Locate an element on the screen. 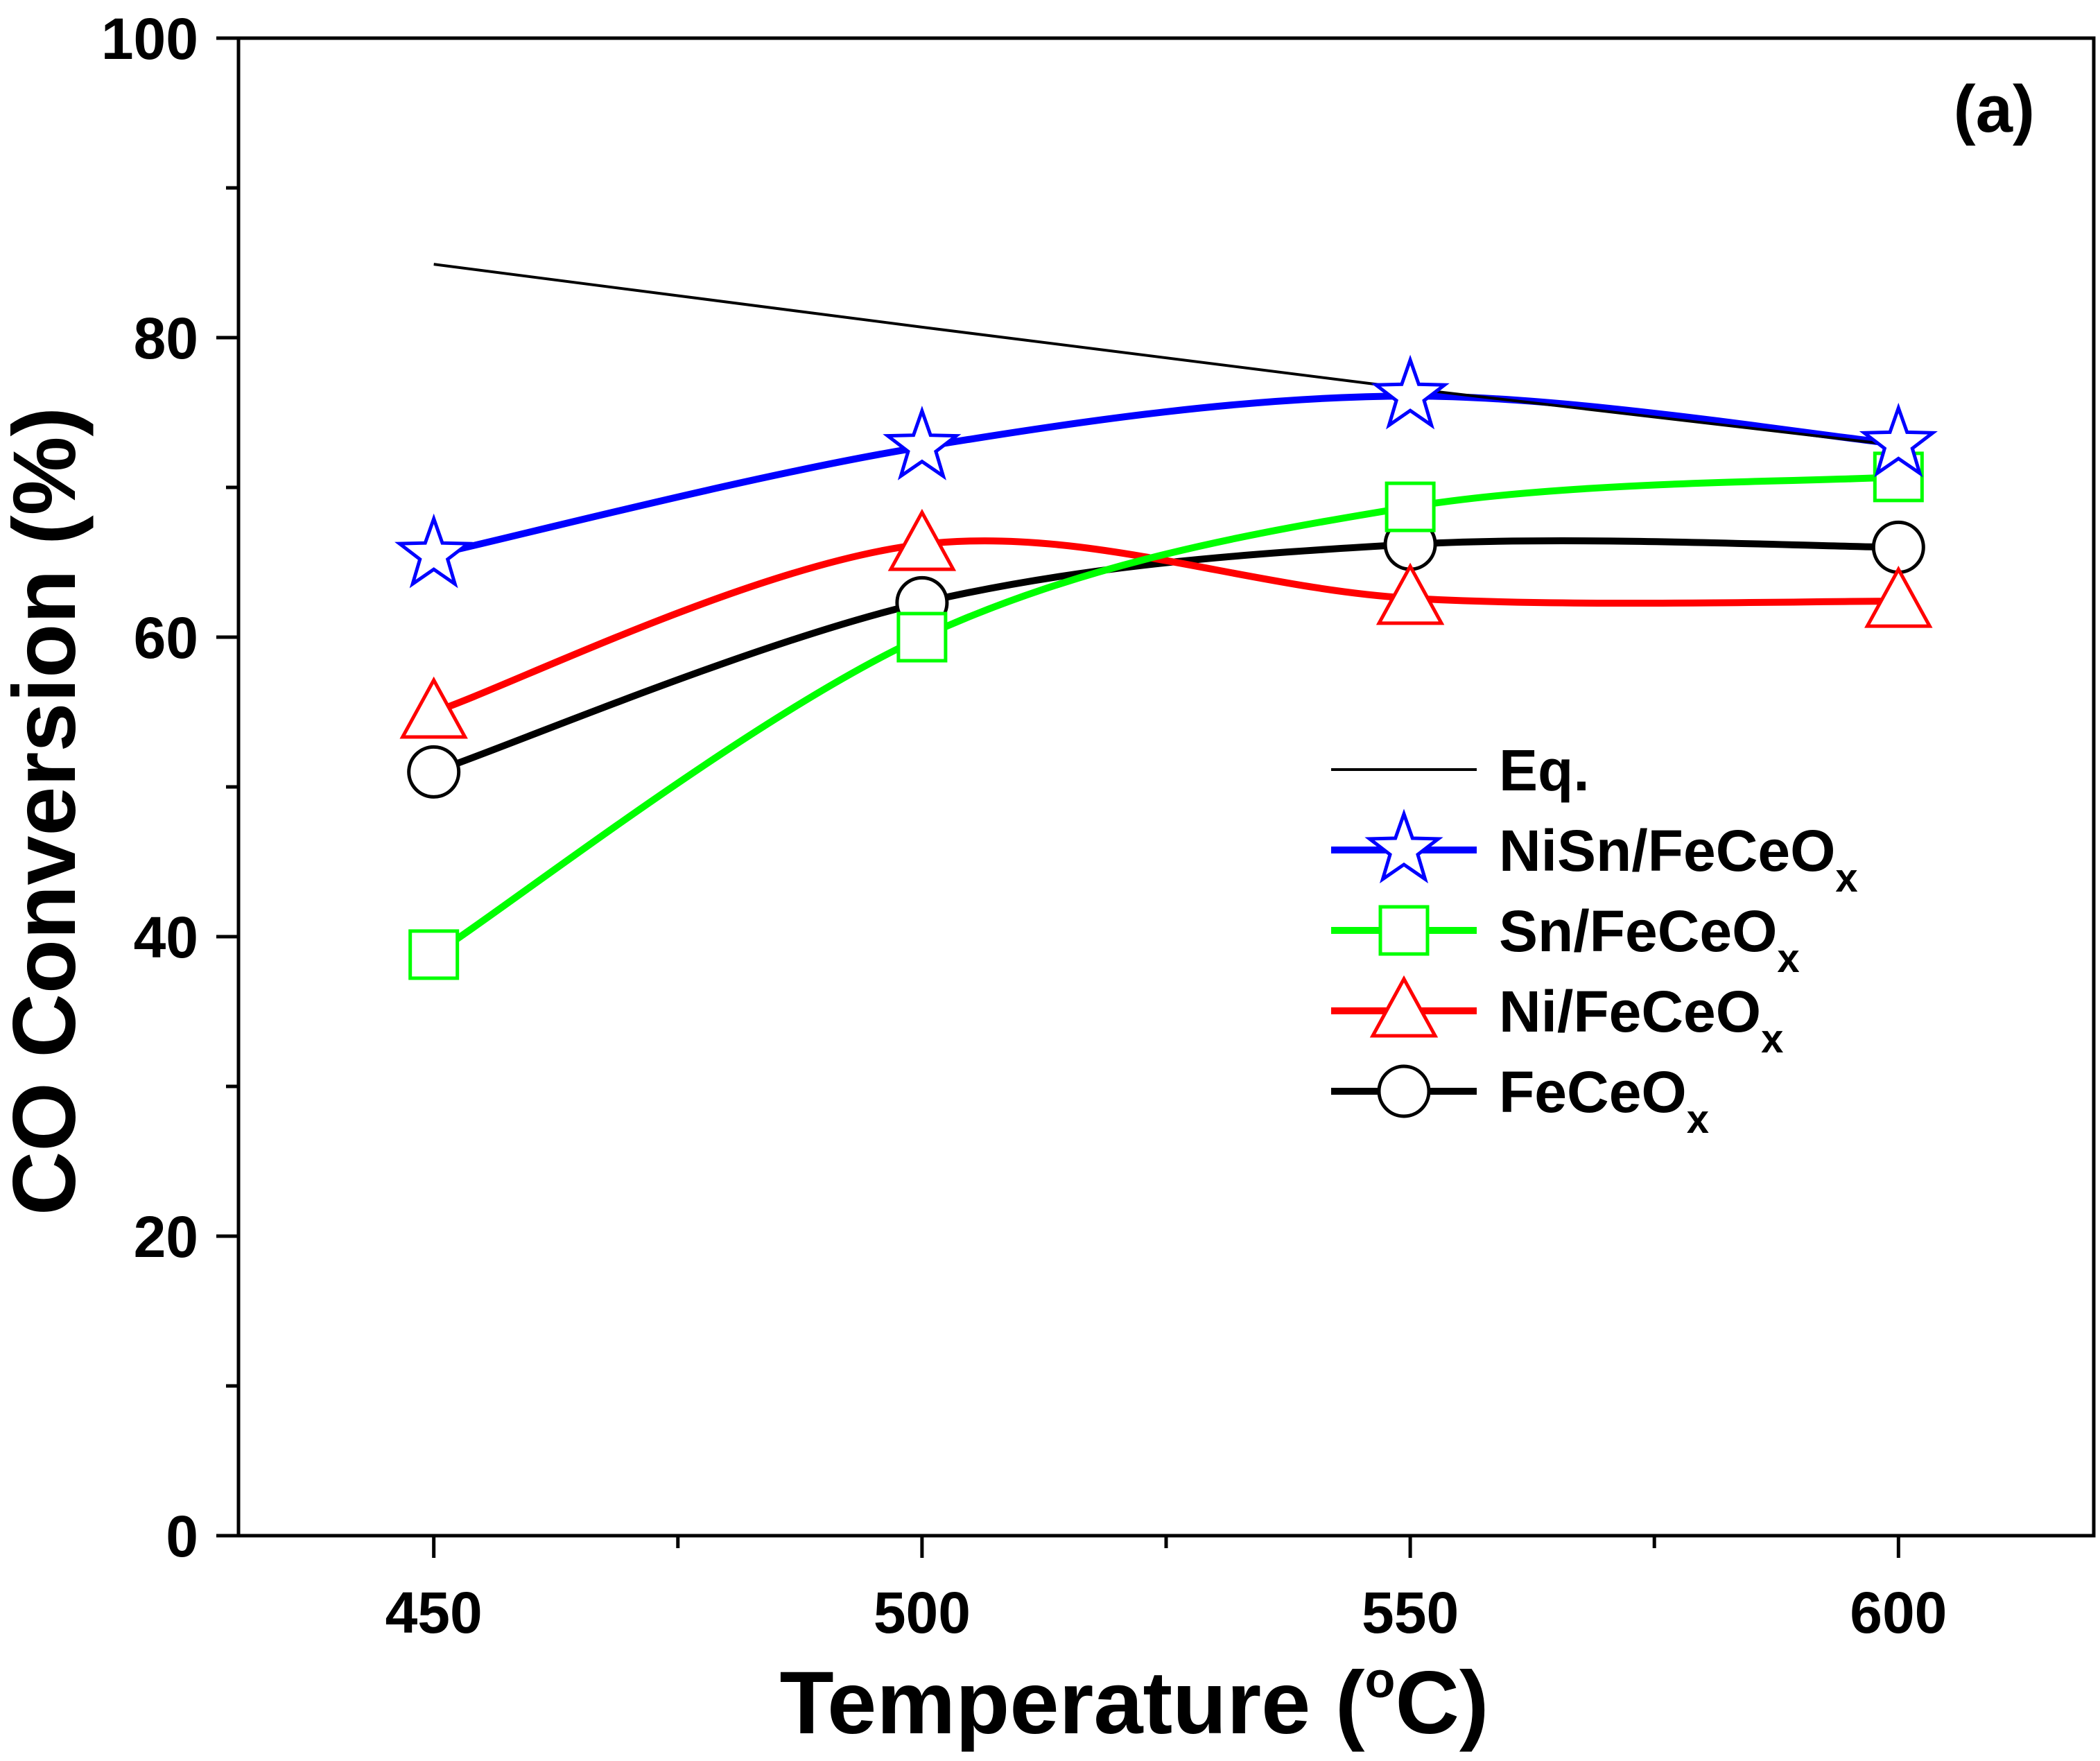 The height and width of the screenshot is (1761, 2100). legend-label: FeCeOx is located at coordinates (1604, 1100).